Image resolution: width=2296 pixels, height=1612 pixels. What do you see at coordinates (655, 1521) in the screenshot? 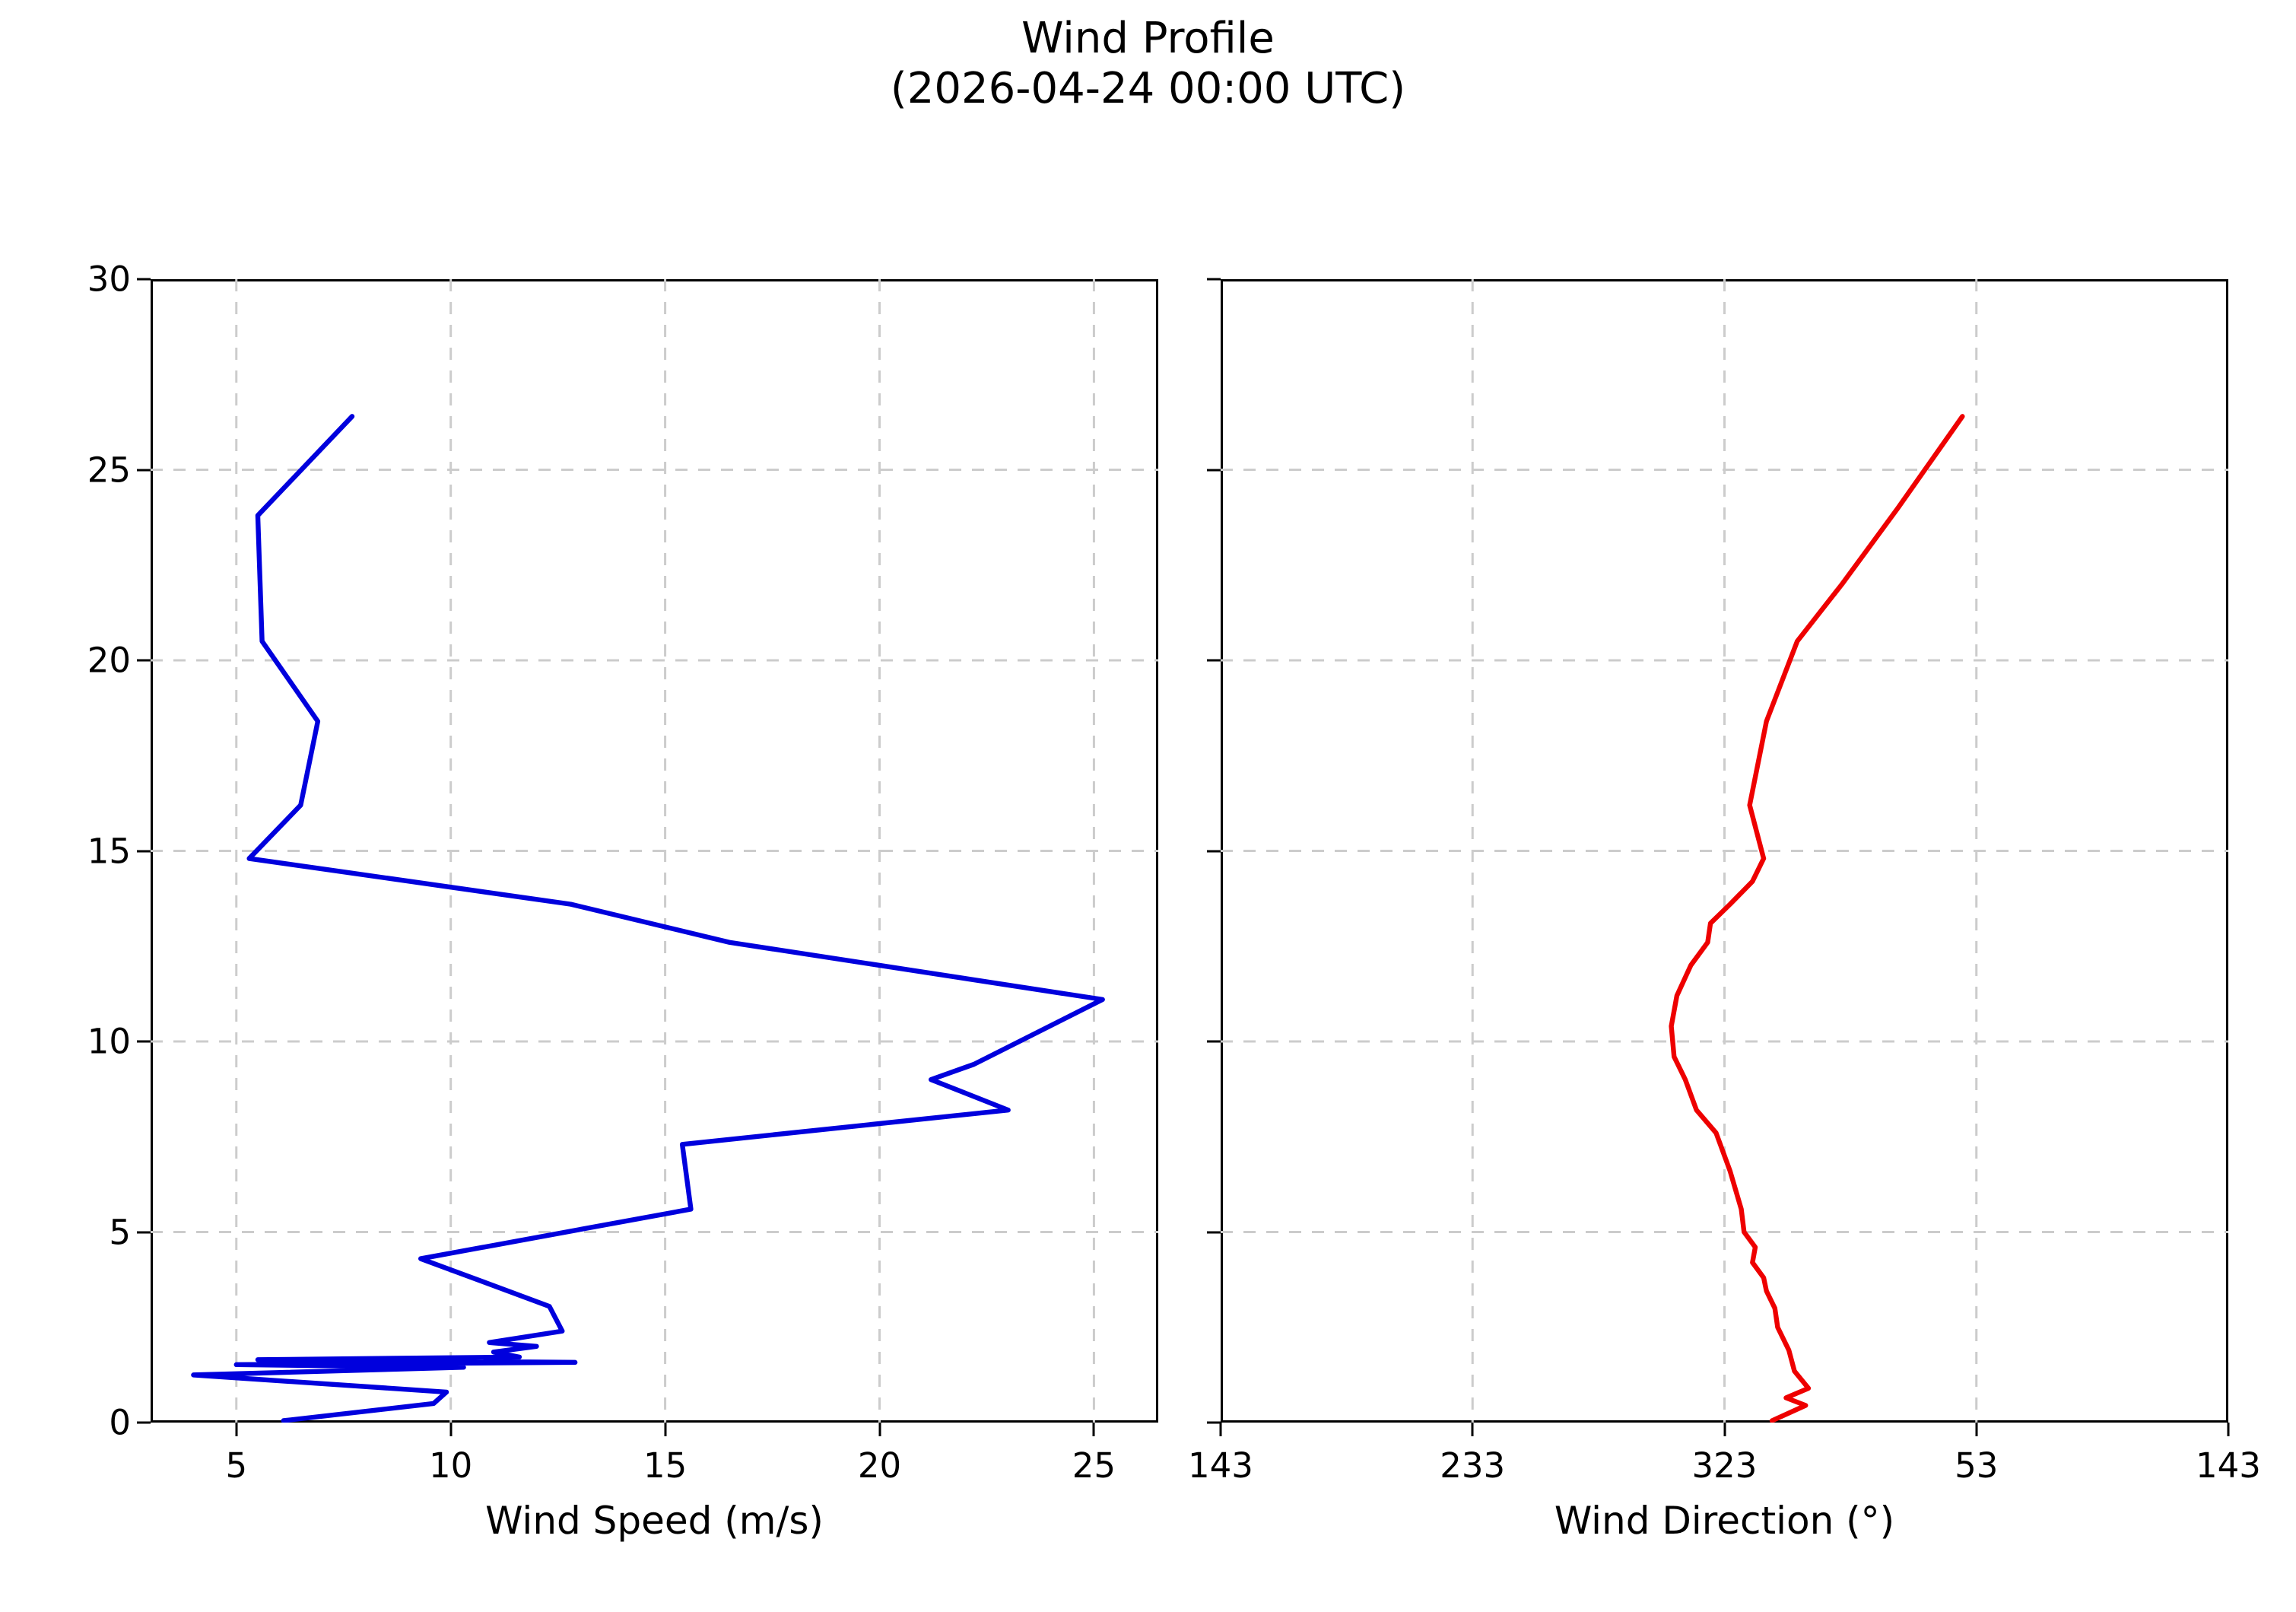
I see `left-x-axis-label: Wind Speed (m/s)` at bounding box center [655, 1521].